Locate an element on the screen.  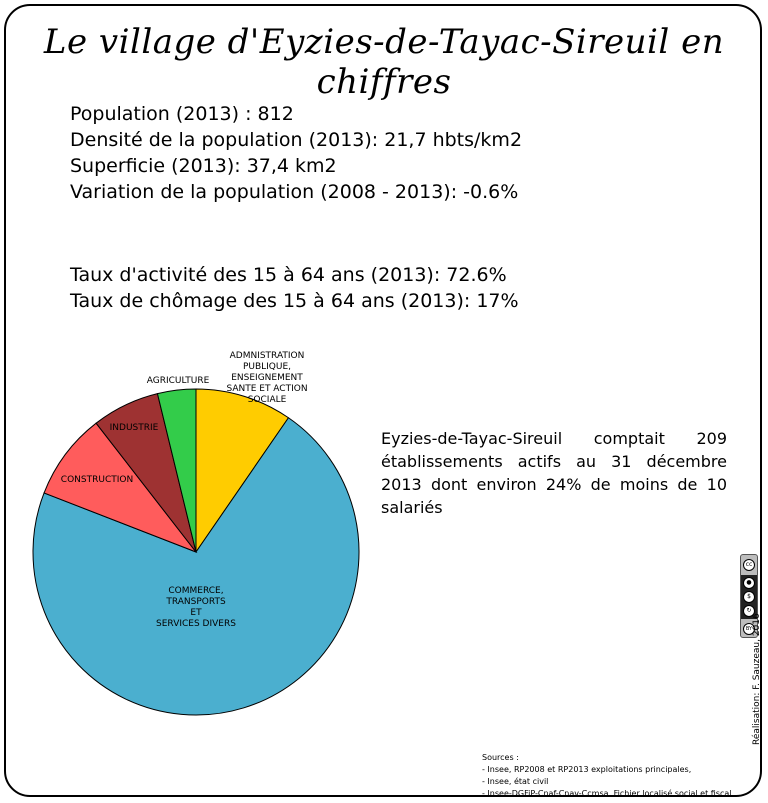
pie-slice-label: COMMERCE, TRANSPORTS ET SERVICES DIVERS is located at coordinates (196, 607).